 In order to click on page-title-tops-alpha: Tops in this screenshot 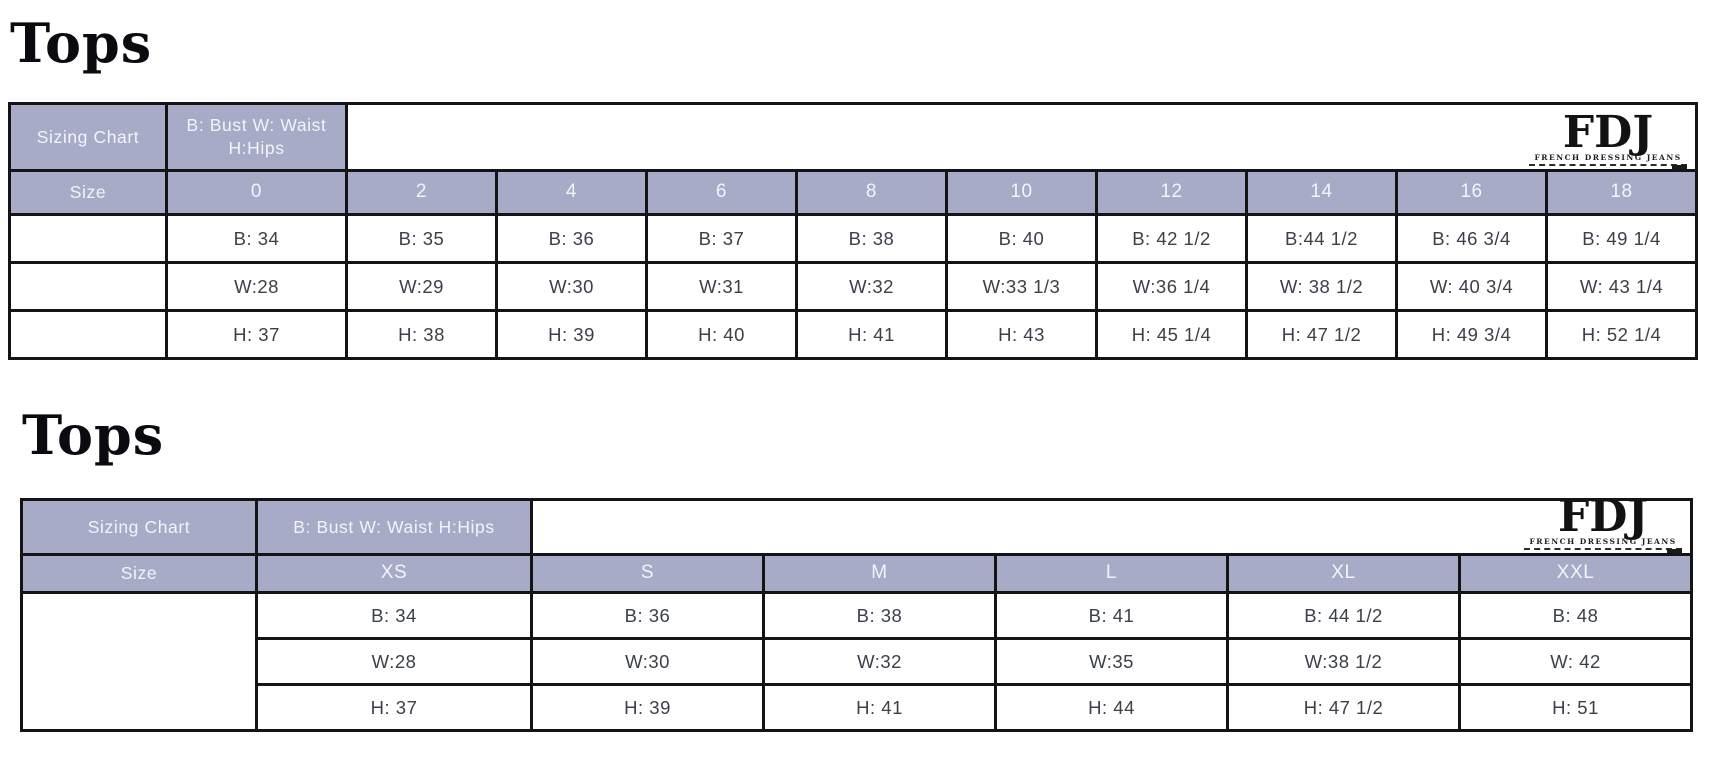, I will do `click(93, 435)`.